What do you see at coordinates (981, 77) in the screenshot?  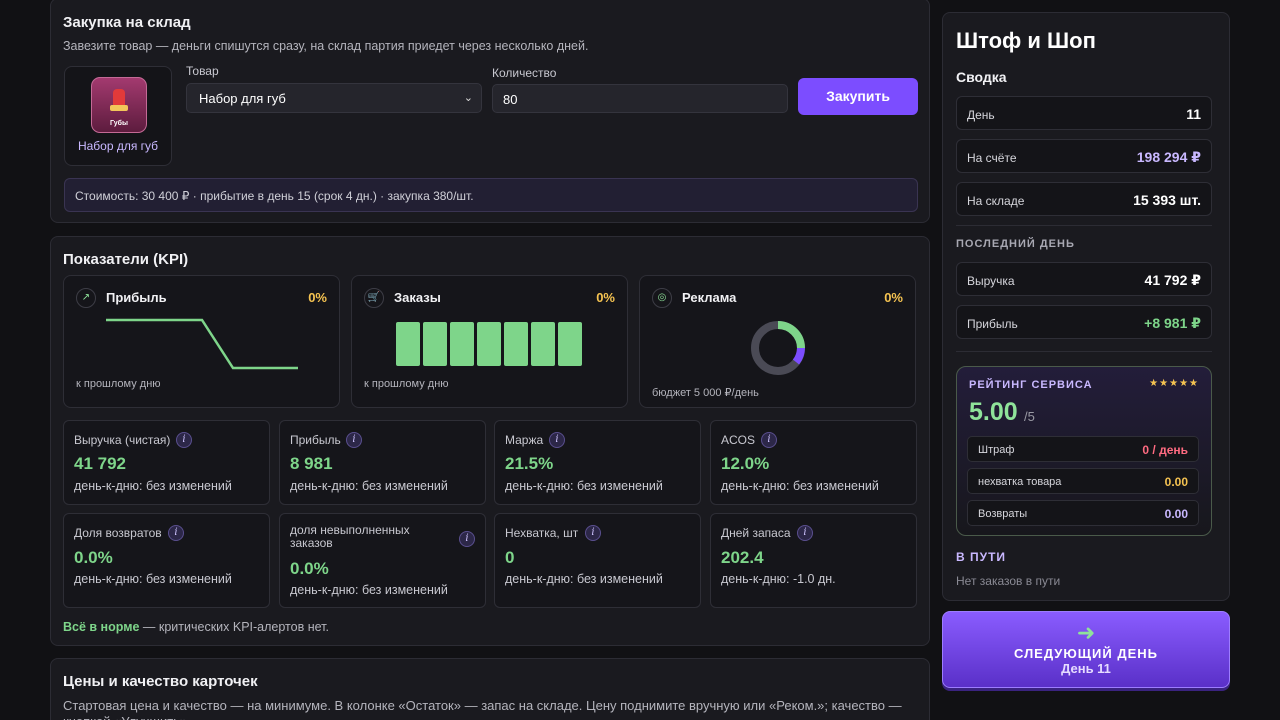 I see `summary-title: Сводка` at bounding box center [981, 77].